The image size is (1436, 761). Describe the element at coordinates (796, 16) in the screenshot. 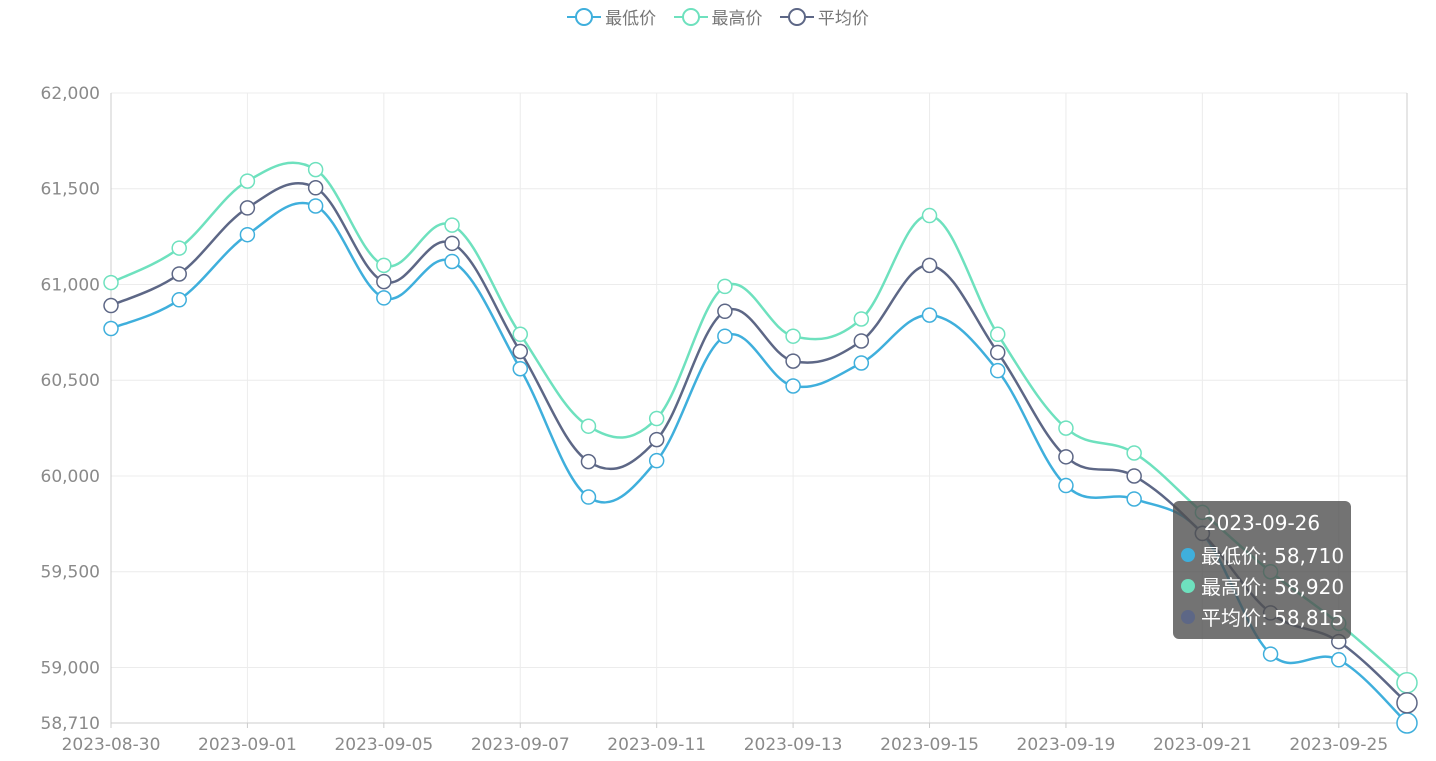

I see `legend-avg-icon` at that location.